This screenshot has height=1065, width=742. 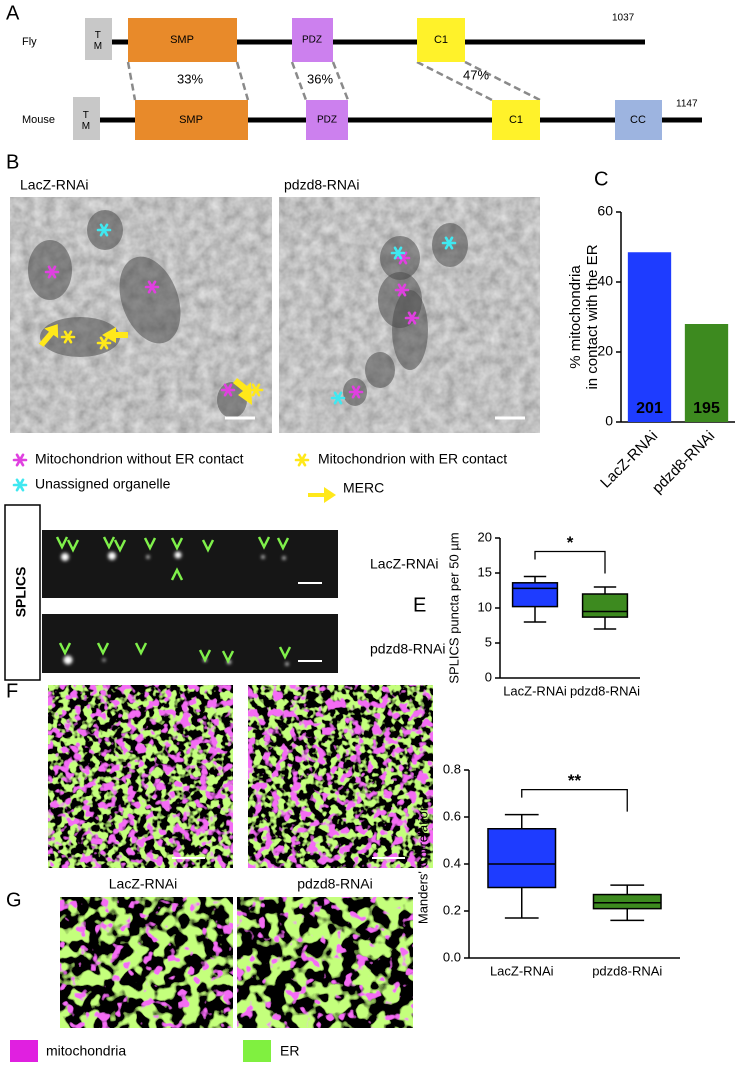 What do you see at coordinates (452, 909) in the screenshot?
I see `y-tick-label: 0.2` at bounding box center [452, 909].